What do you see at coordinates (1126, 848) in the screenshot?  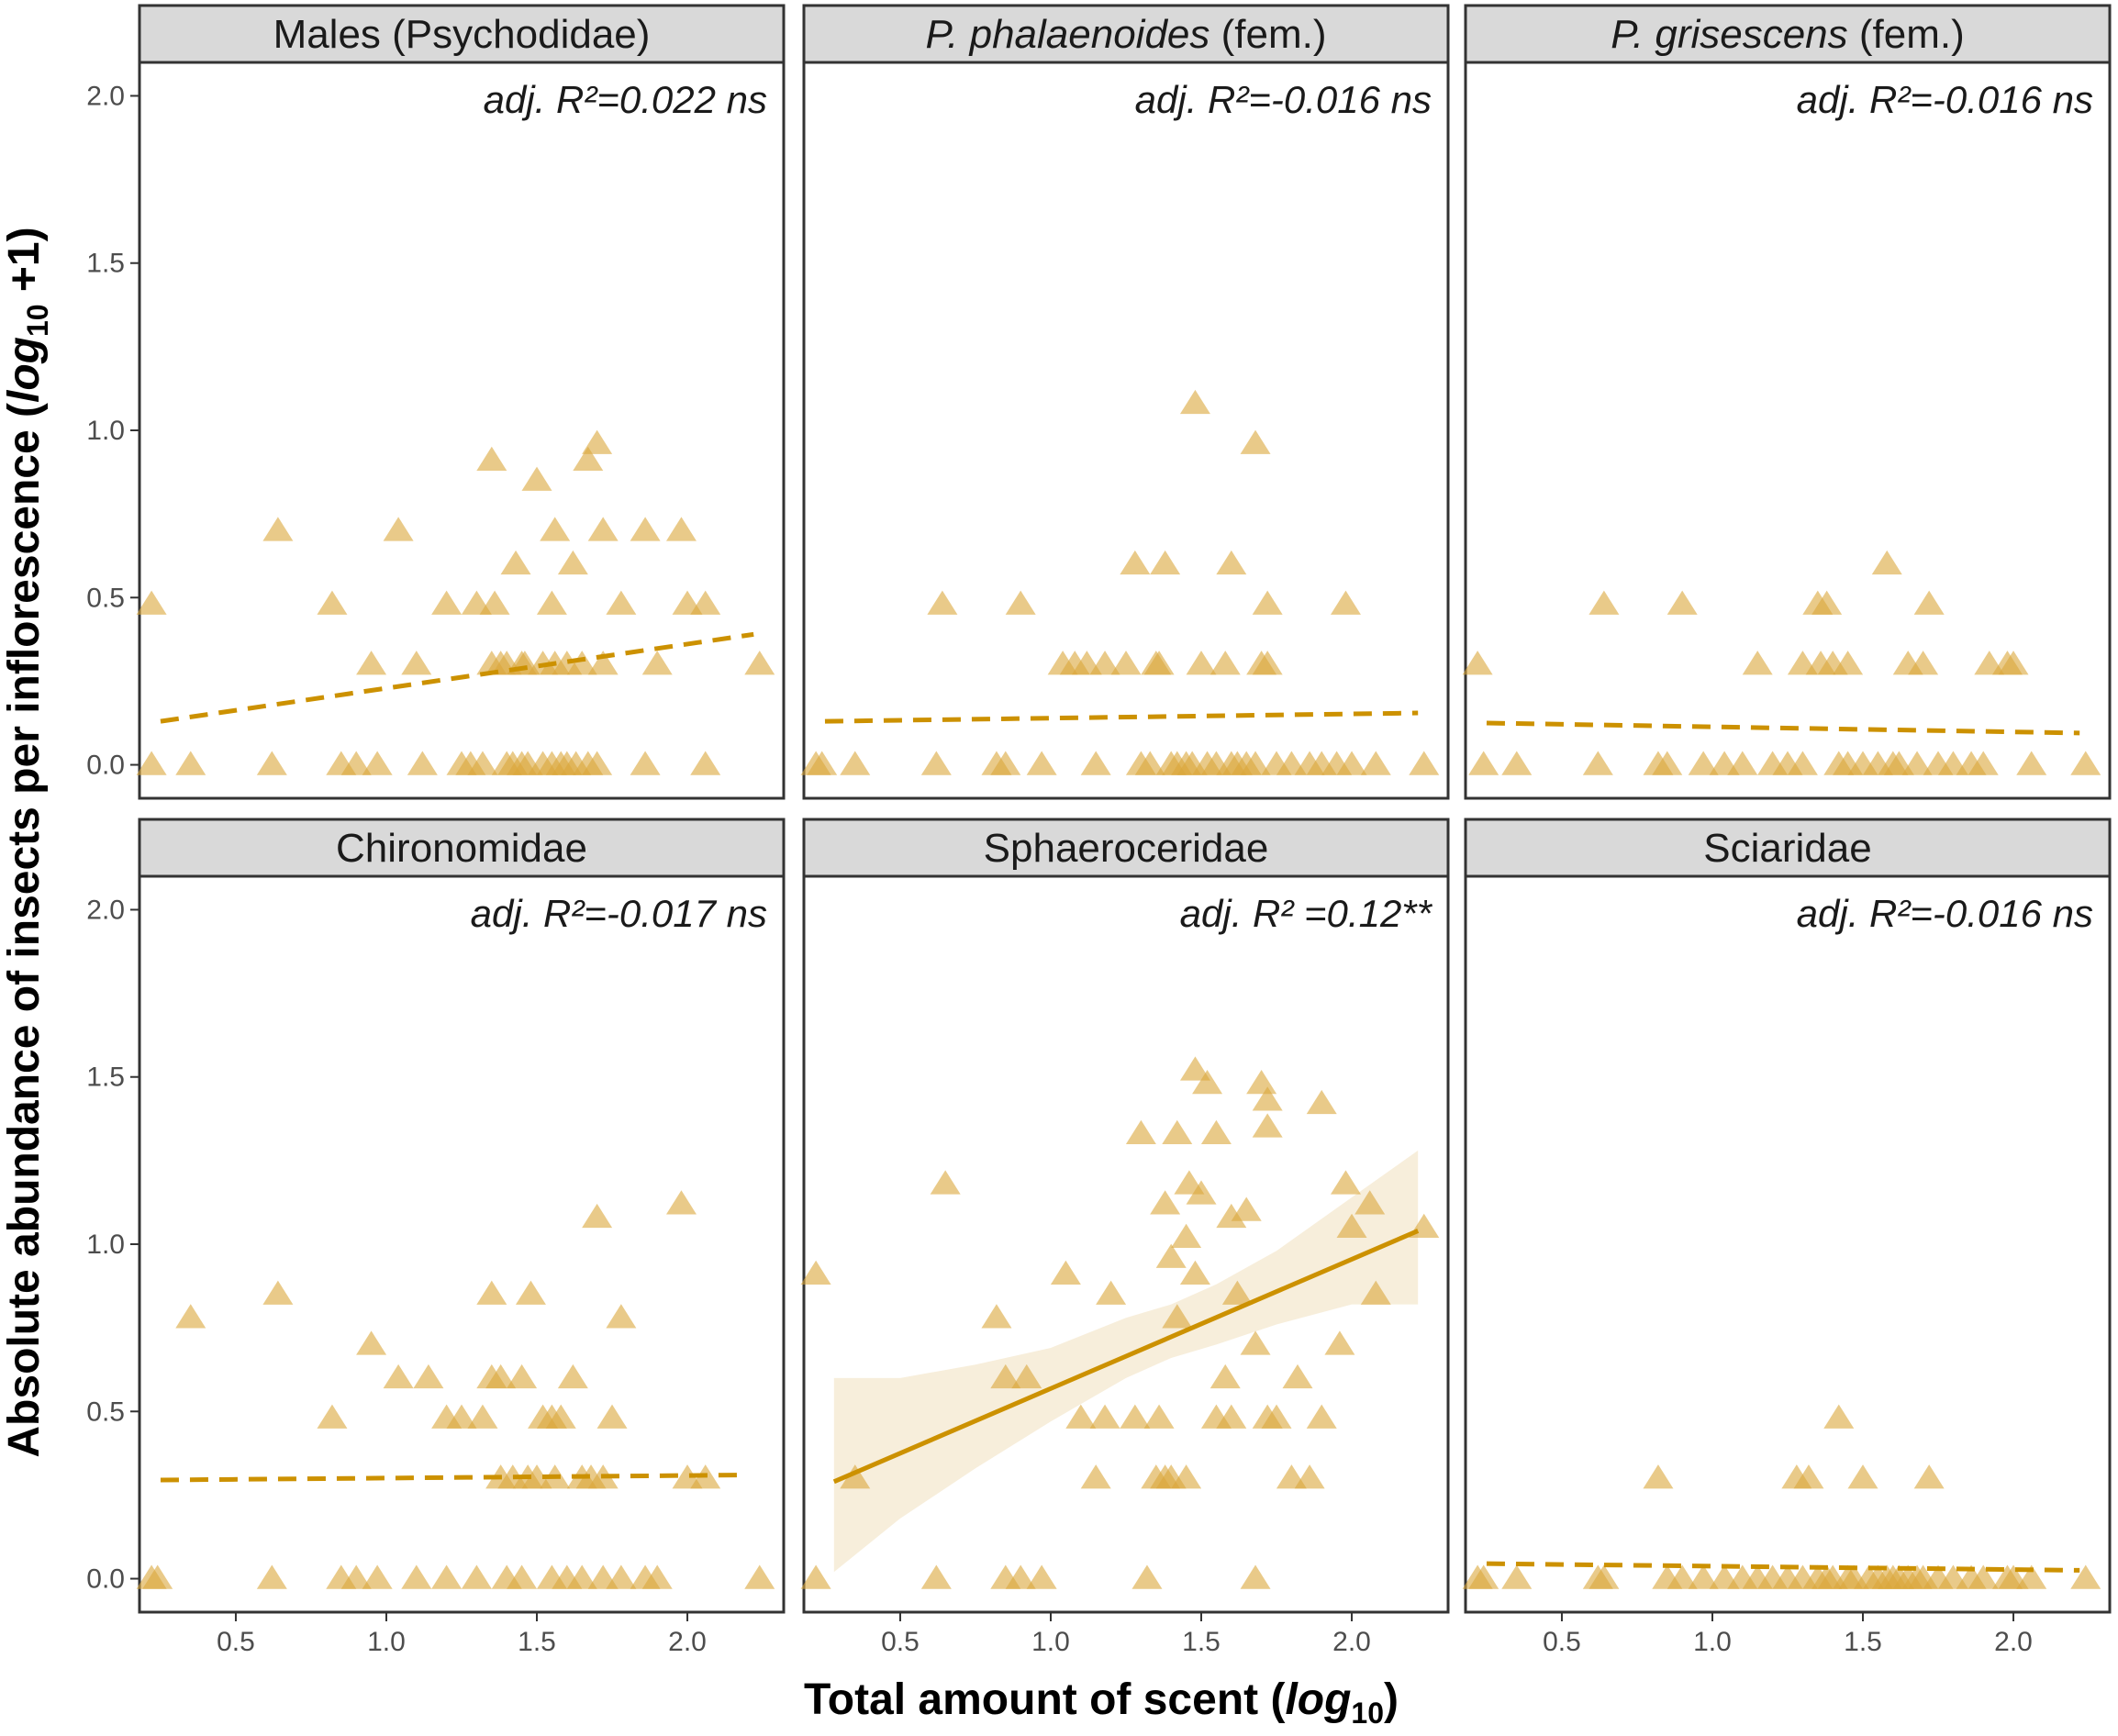 I see `panel-title-text: Sphaeroceridae` at bounding box center [1126, 848].